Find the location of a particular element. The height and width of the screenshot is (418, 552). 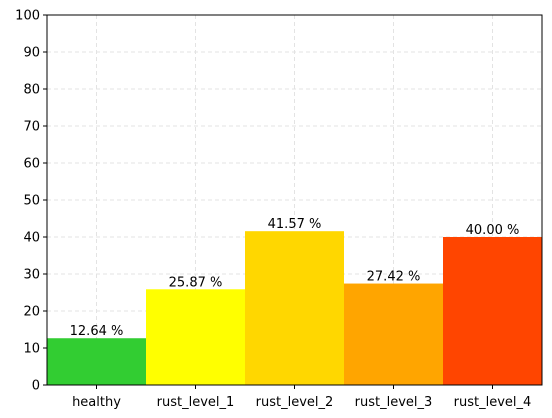

data-label: 27.42 % is located at coordinates (394, 277).